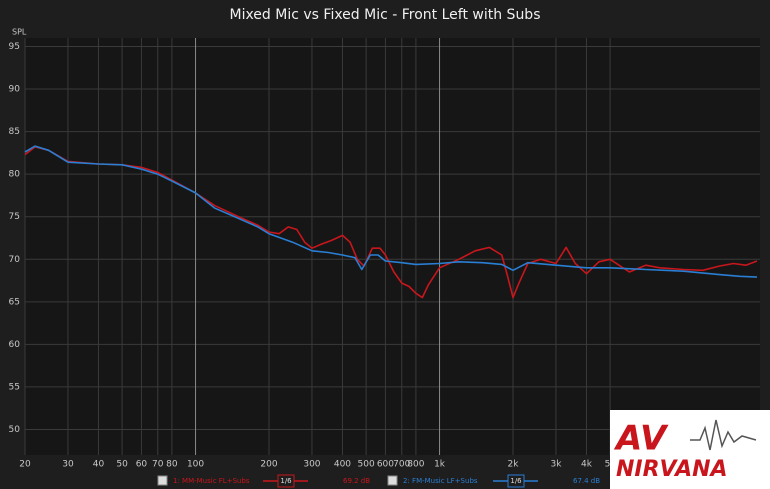  Describe the element at coordinates (401, 465) in the screenshot. I see `x-tick-label: 700` at that location.